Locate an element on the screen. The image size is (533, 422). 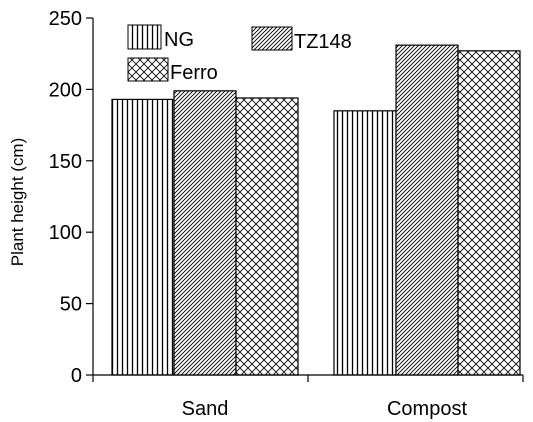
bar-ng-sand is located at coordinates (143, 237).